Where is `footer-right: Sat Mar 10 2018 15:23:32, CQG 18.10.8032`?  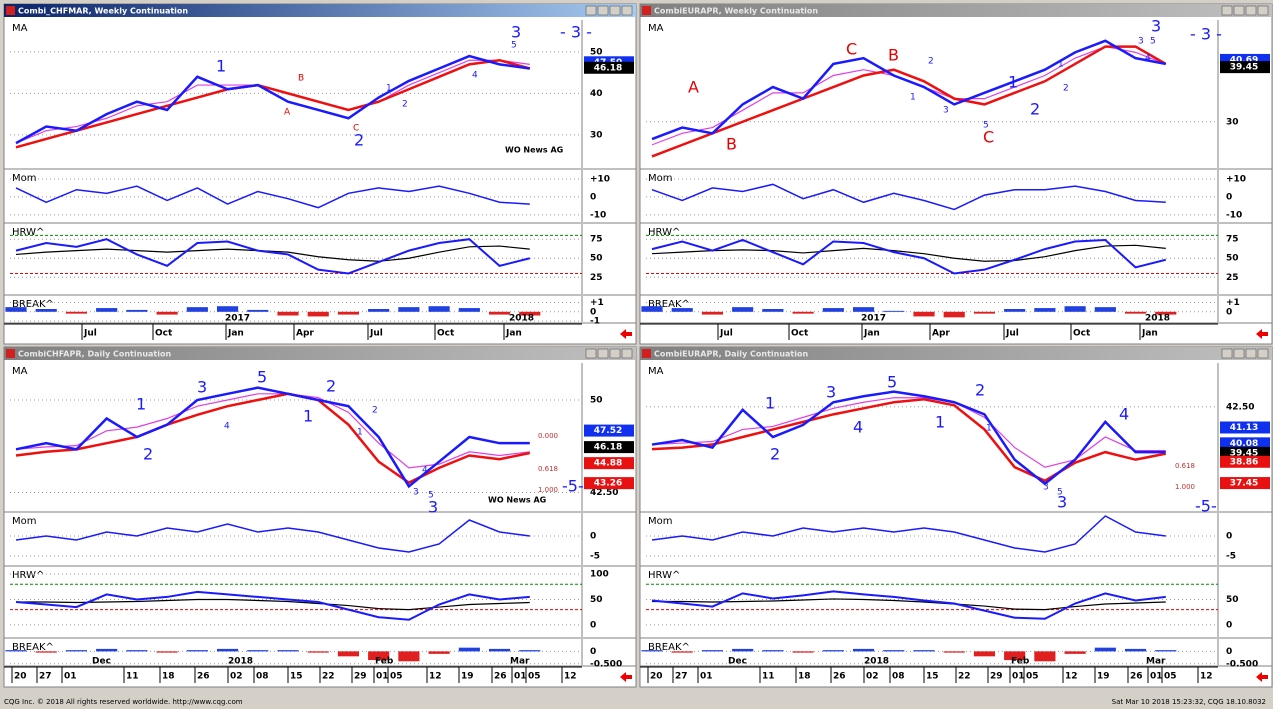
footer-right: Sat Mar 10 2018 15:23:32, CQG 18.10.8032 is located at coordinates (1189, 702).